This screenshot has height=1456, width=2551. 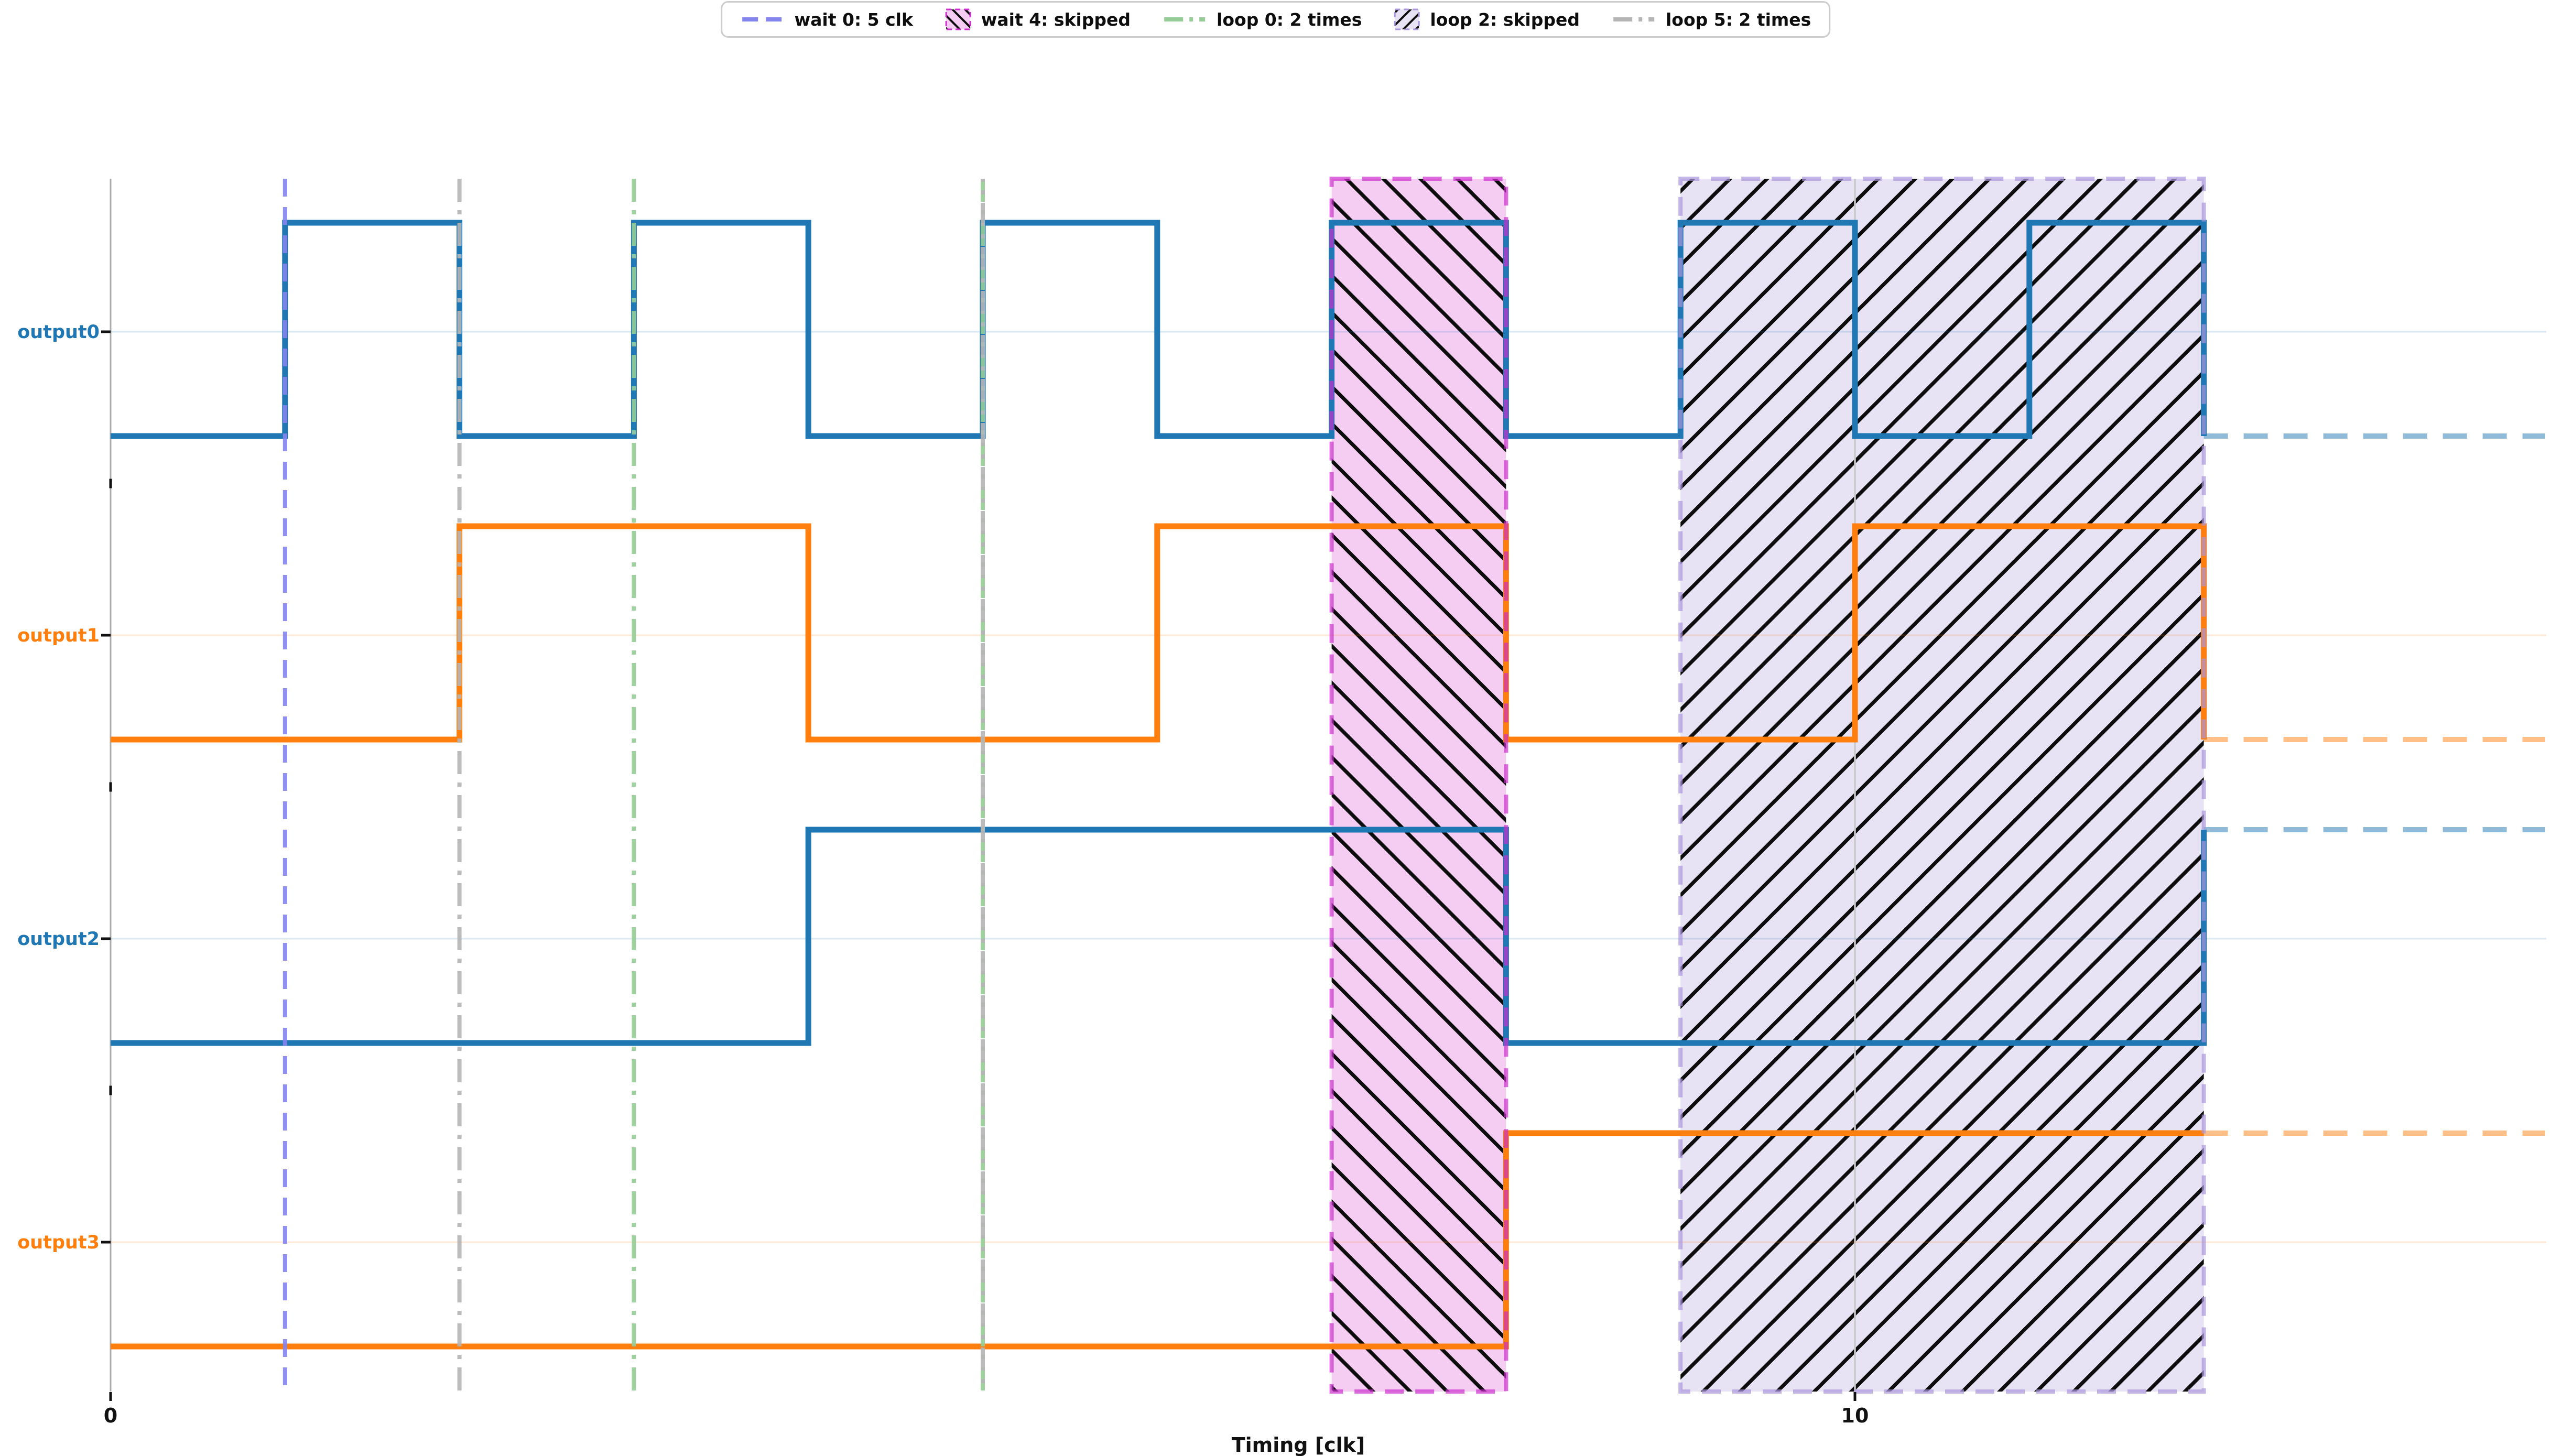 I want to click on legend-label: loop 5: 2 times, so click(x=1738, y=20).